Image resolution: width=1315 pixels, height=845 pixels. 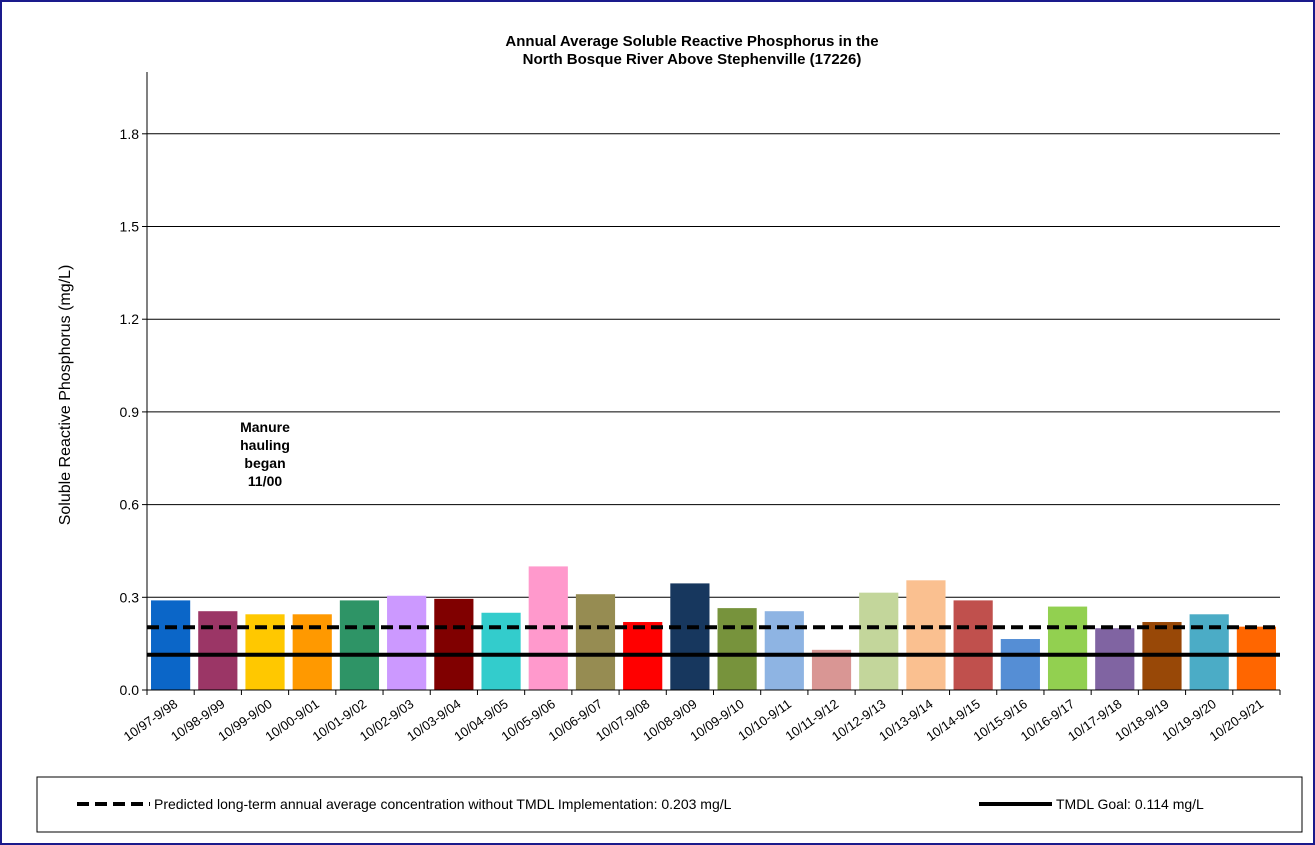 What do you see at coordinates (264, 463) in the screenshot?
I see `annotation-line: began` at bounding box center [264, 463].